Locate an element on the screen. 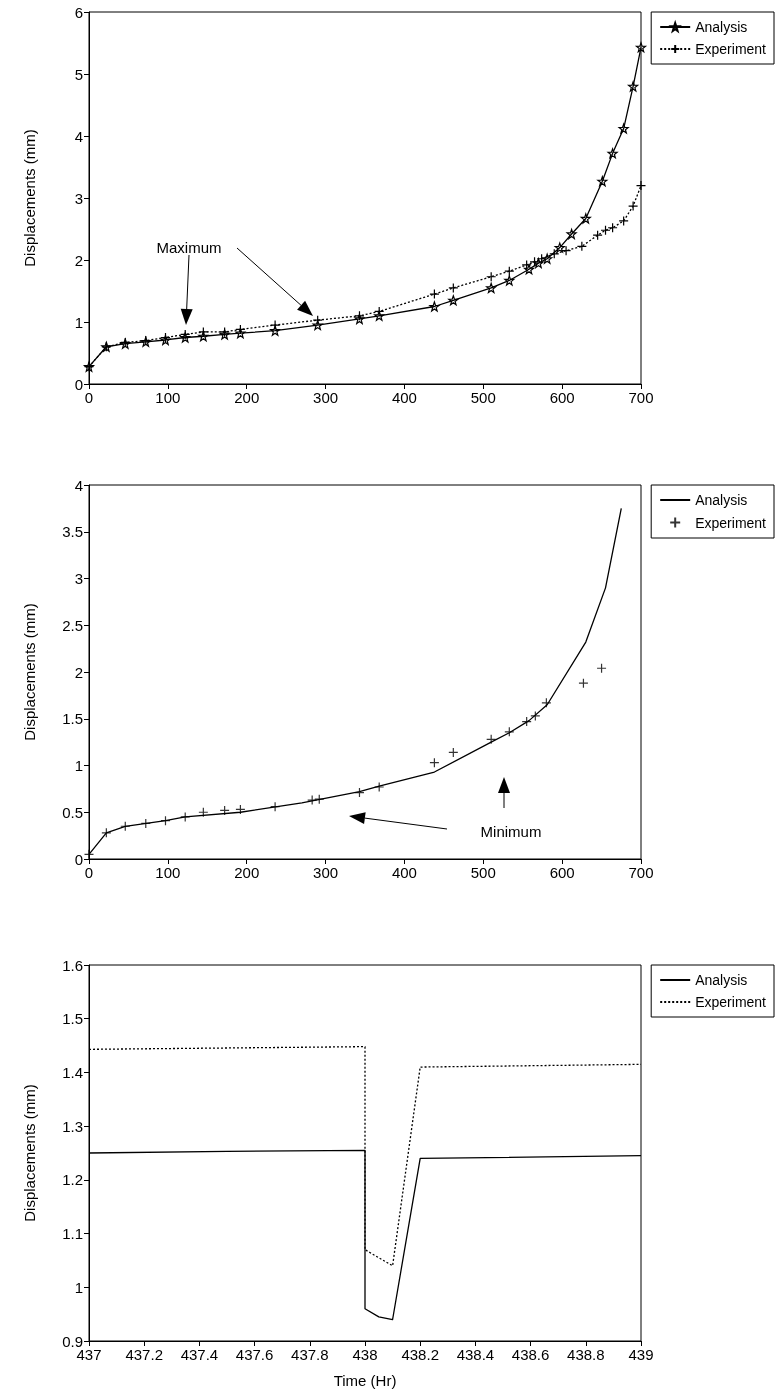 Image resolution: width=776 pixels, height=1393 pixels. y-tick-label: 1.3 is located at coordinates (72, 1126).